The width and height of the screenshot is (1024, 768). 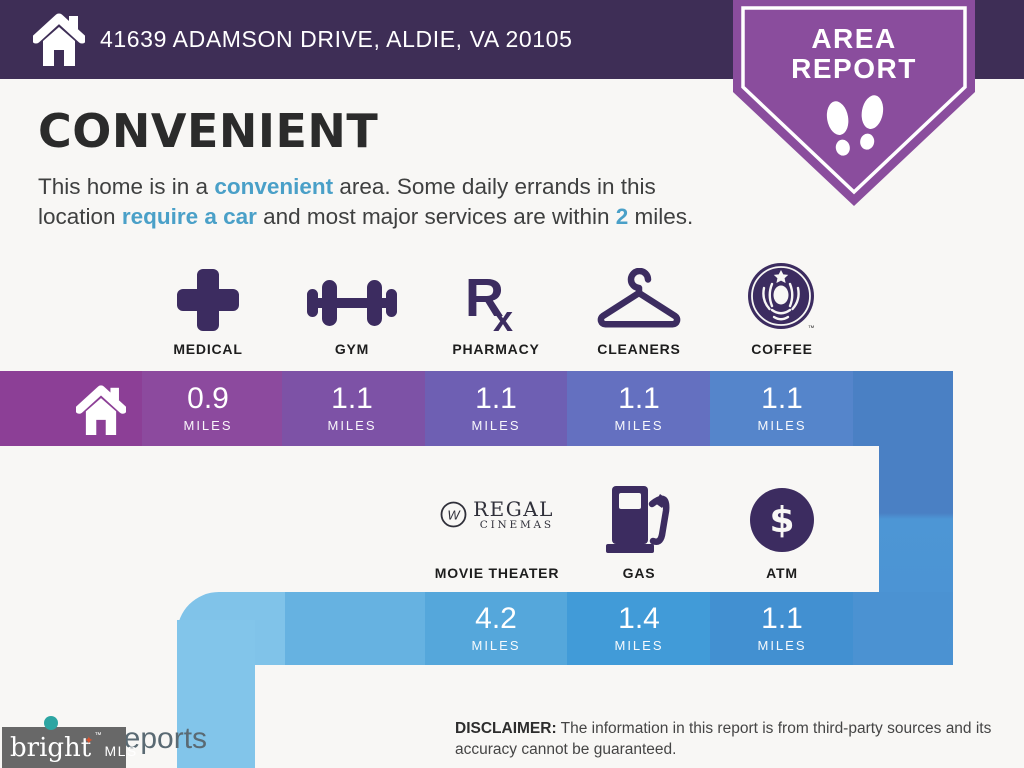 What do you see at coordinates (782, 349) in the screenshot?
I see `amenity-label: COFFEE` at bounding box center [782, 349].